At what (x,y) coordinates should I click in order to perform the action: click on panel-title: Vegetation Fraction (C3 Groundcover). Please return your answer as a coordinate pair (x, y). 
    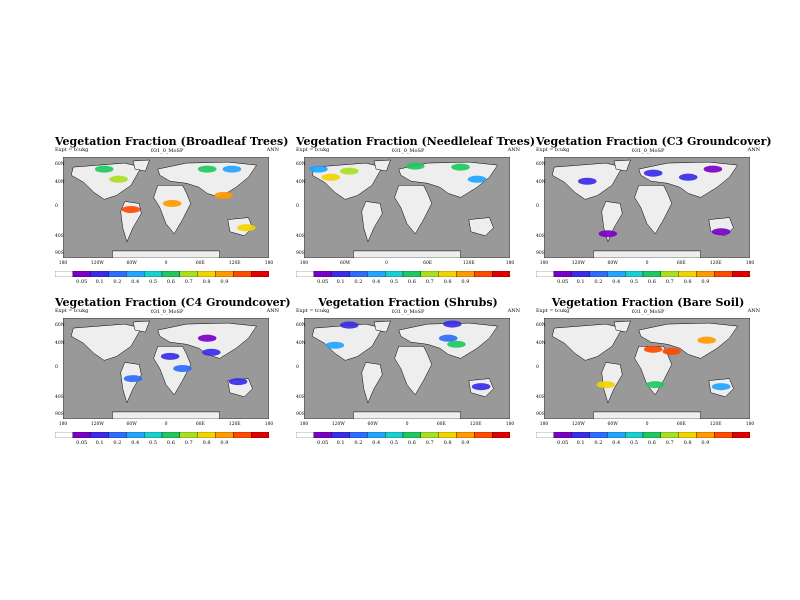
    Looking at the image, I should click on (654, 141).